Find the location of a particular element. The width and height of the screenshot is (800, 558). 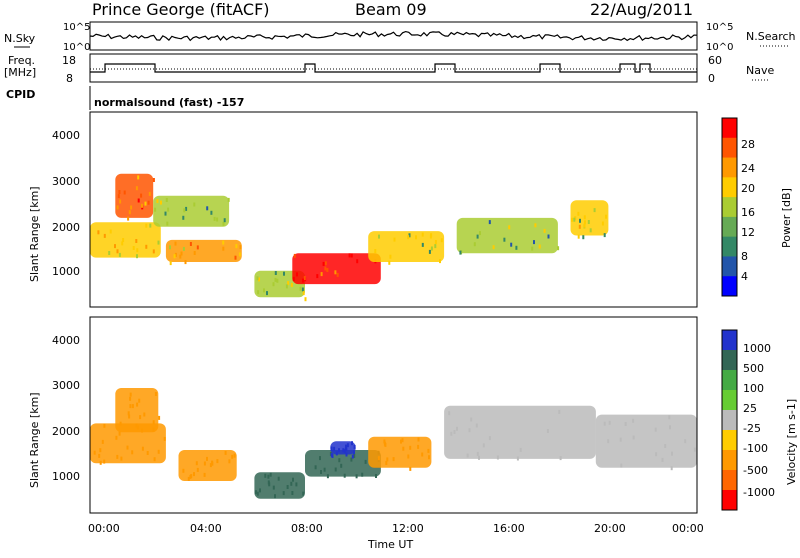

x-tick-0400: 04:00 is located at coordinates (206, 528).